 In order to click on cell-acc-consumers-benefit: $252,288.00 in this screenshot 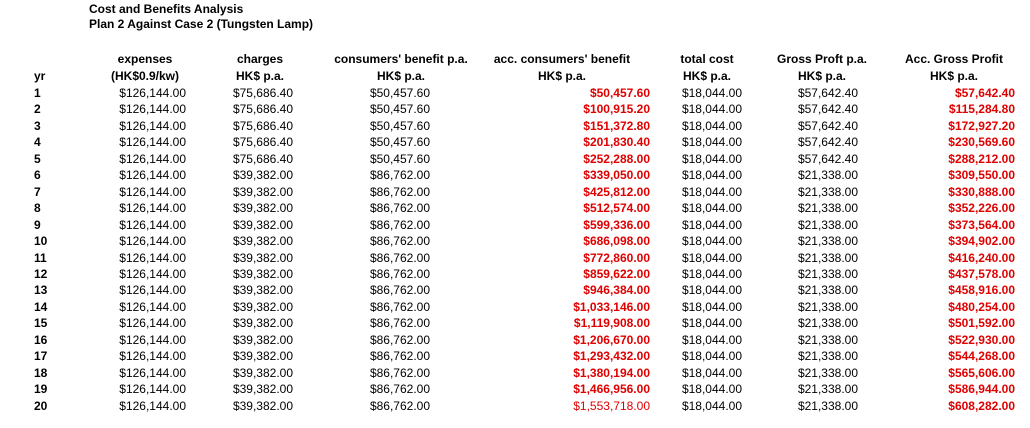, I will do `click(616, 159)`.